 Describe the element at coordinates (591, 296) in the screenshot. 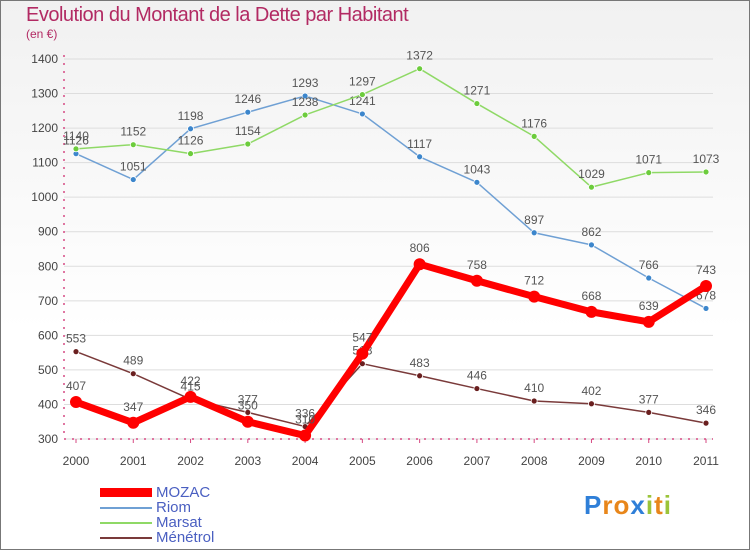

I see `data-label-mozac: 668` at that location.